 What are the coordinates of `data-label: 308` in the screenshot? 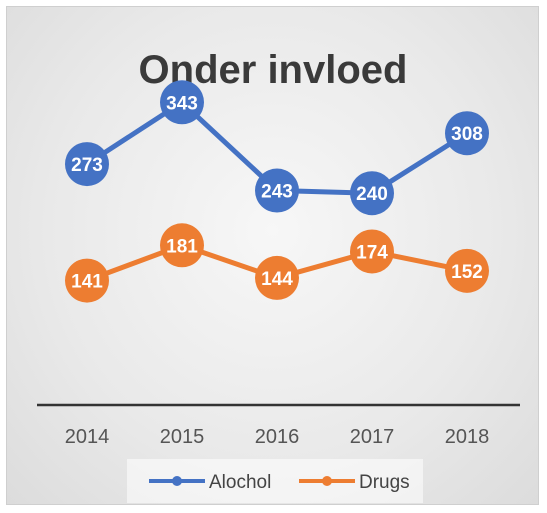 It's located at (467, 134).